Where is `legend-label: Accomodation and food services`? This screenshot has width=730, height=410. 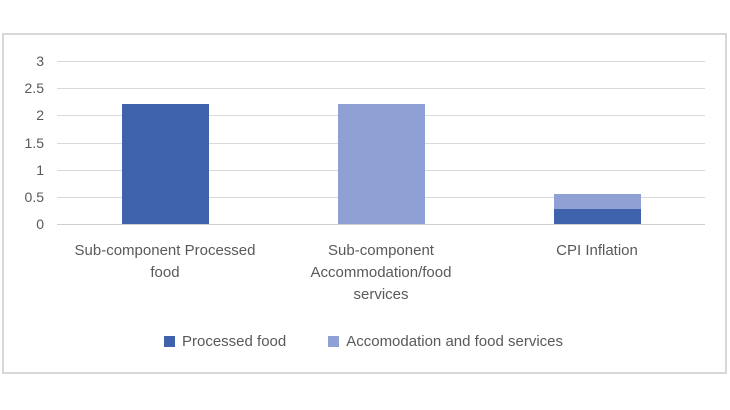
legend-label: Accomodation and food services is located at coordinates (455, 341).